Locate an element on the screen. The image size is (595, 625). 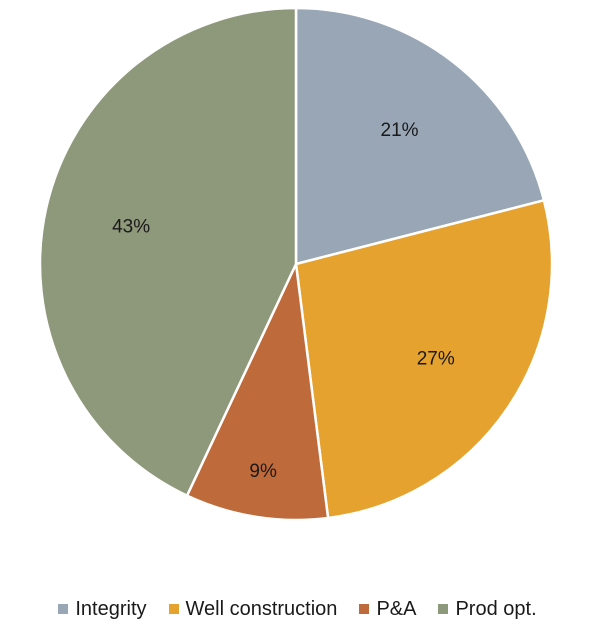
legend-item-panda: P&A is located at coordinates (387, 609).